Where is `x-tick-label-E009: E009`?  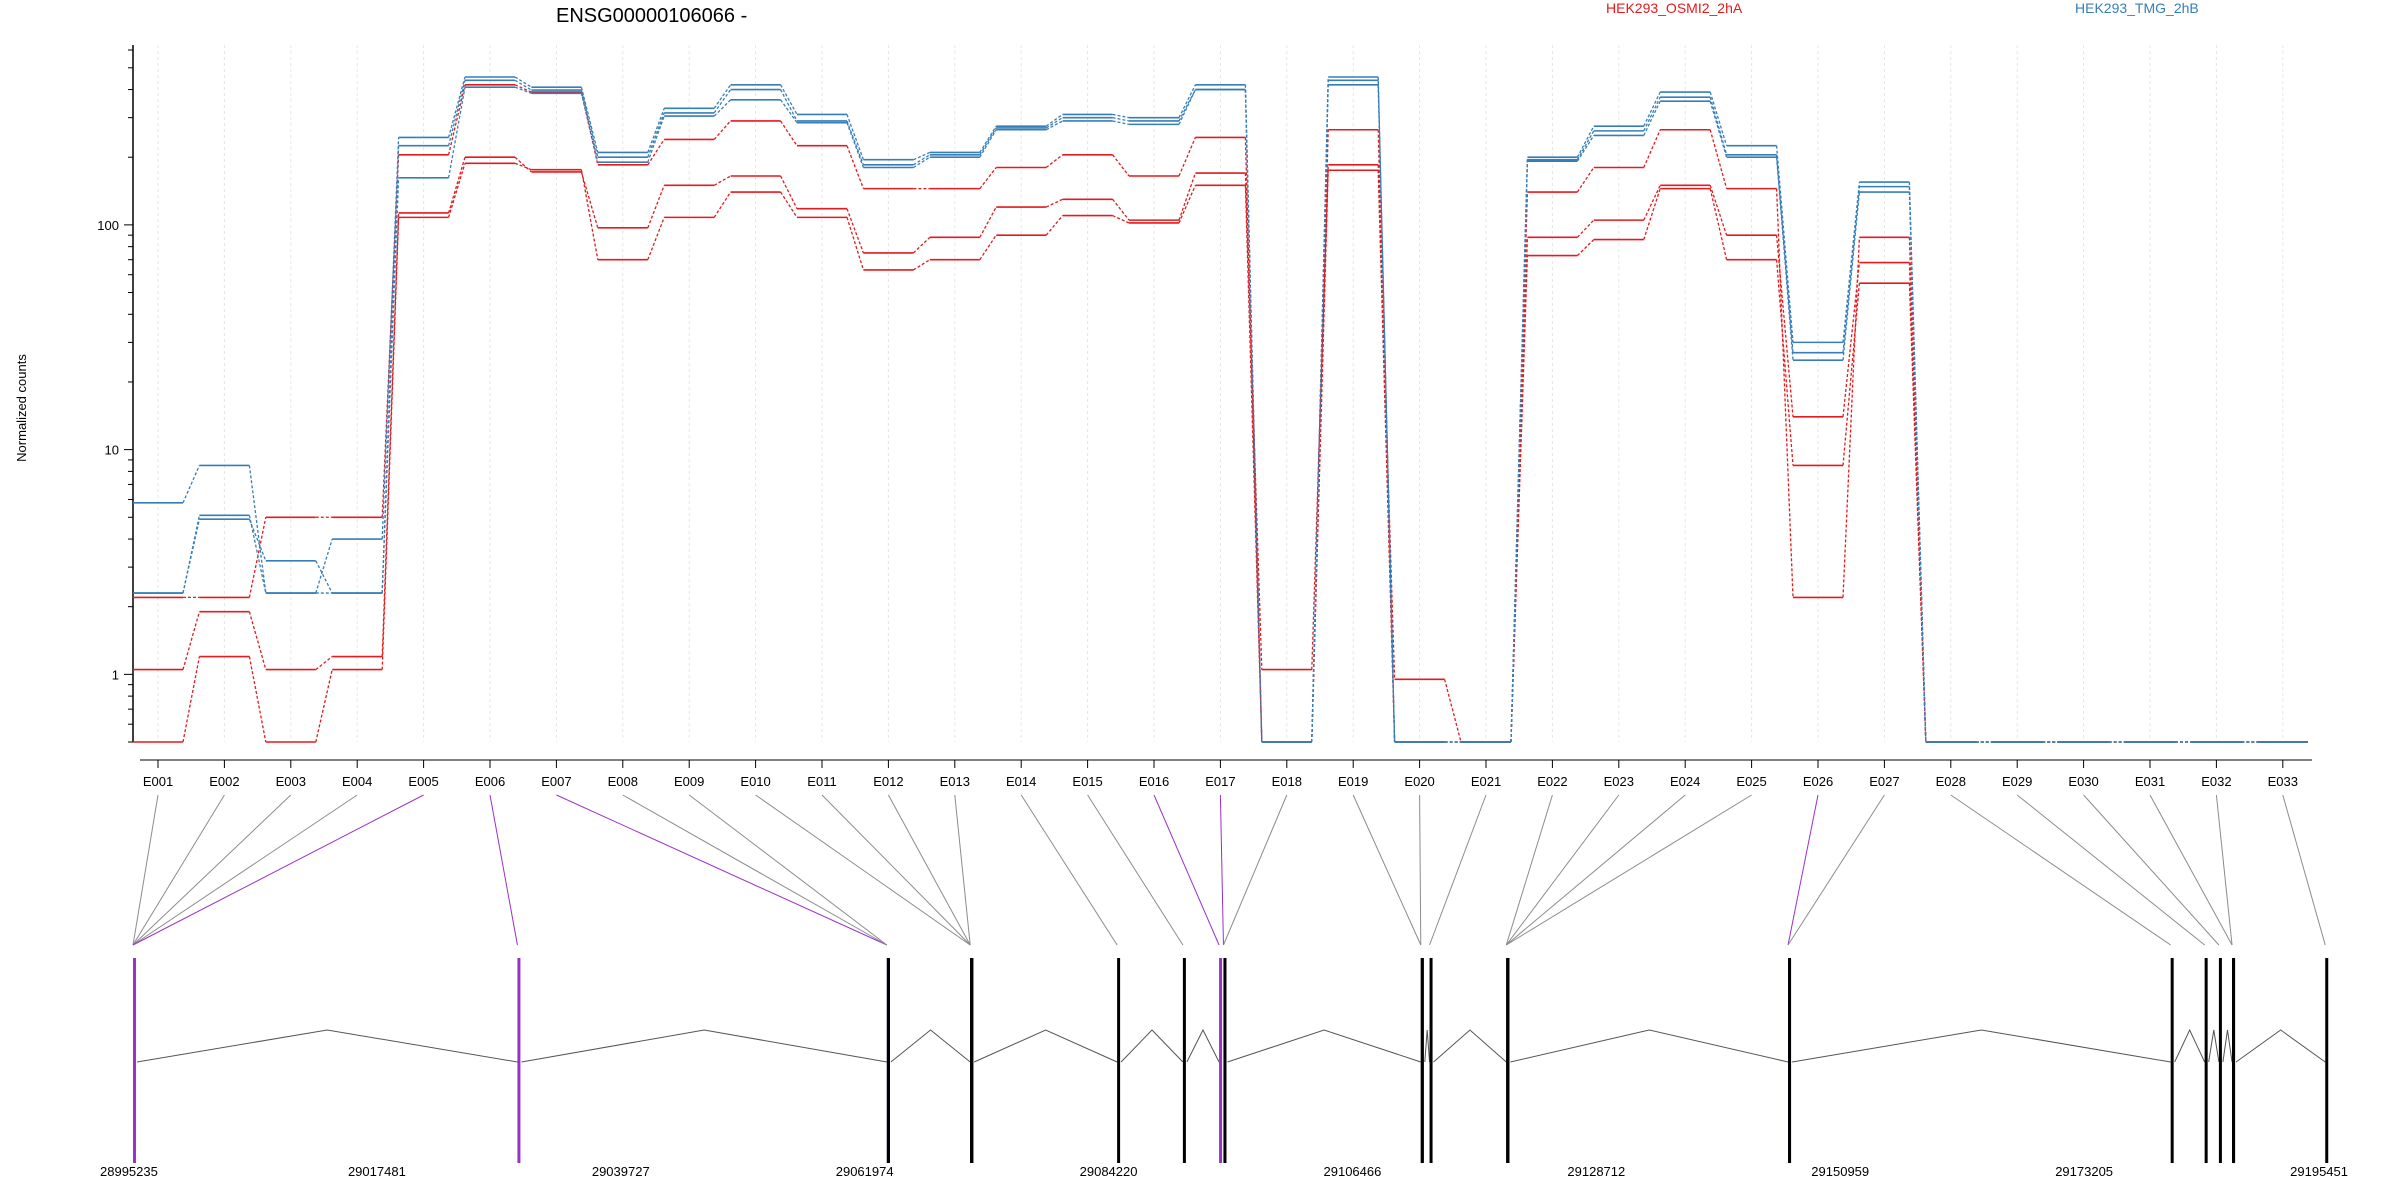 x-tick-label-E009: E009 is located at coordinates (689, 781).